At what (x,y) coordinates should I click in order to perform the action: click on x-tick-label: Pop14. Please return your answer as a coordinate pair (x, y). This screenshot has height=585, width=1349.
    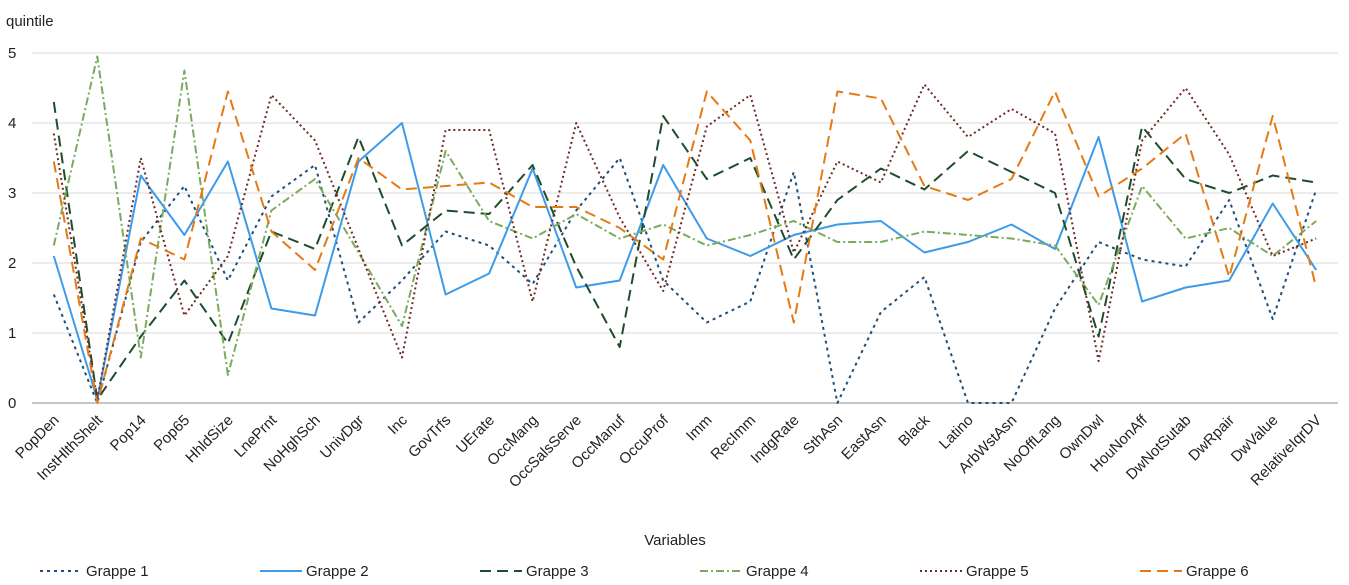
    Looking at the image, I should click on (128, 433).